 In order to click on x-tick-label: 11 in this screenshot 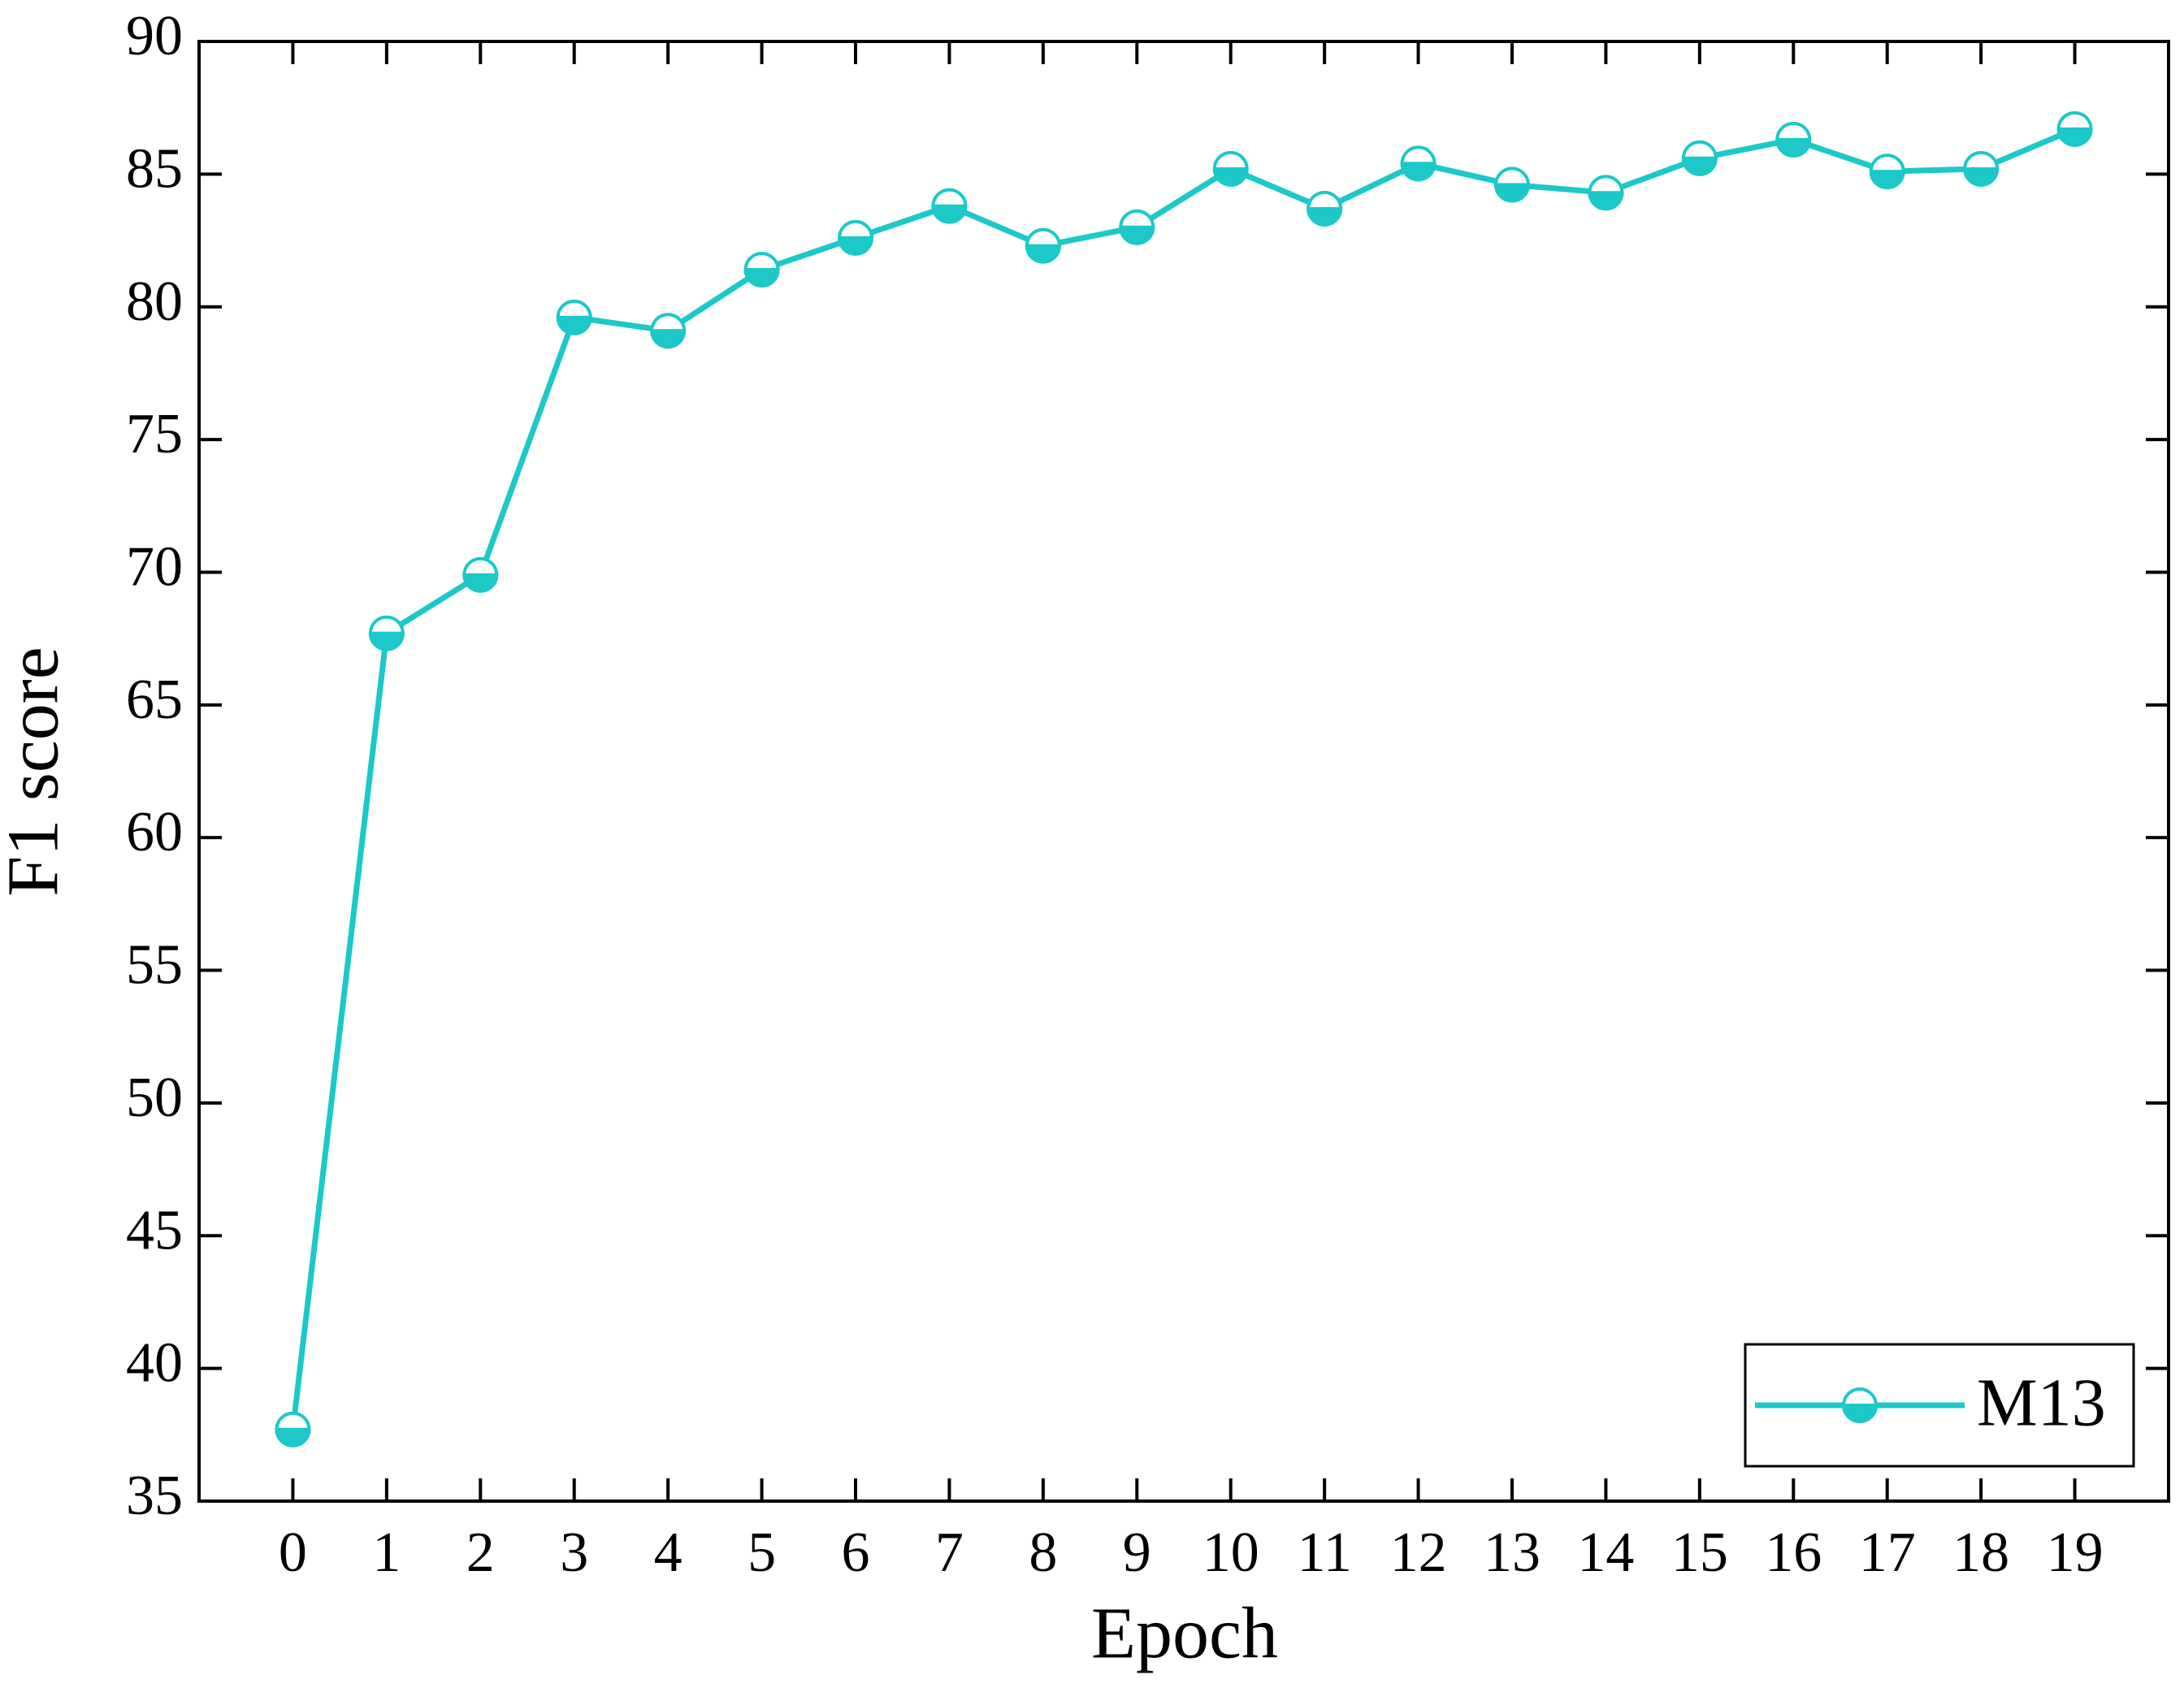, I will do `click(1324, 1553)`.